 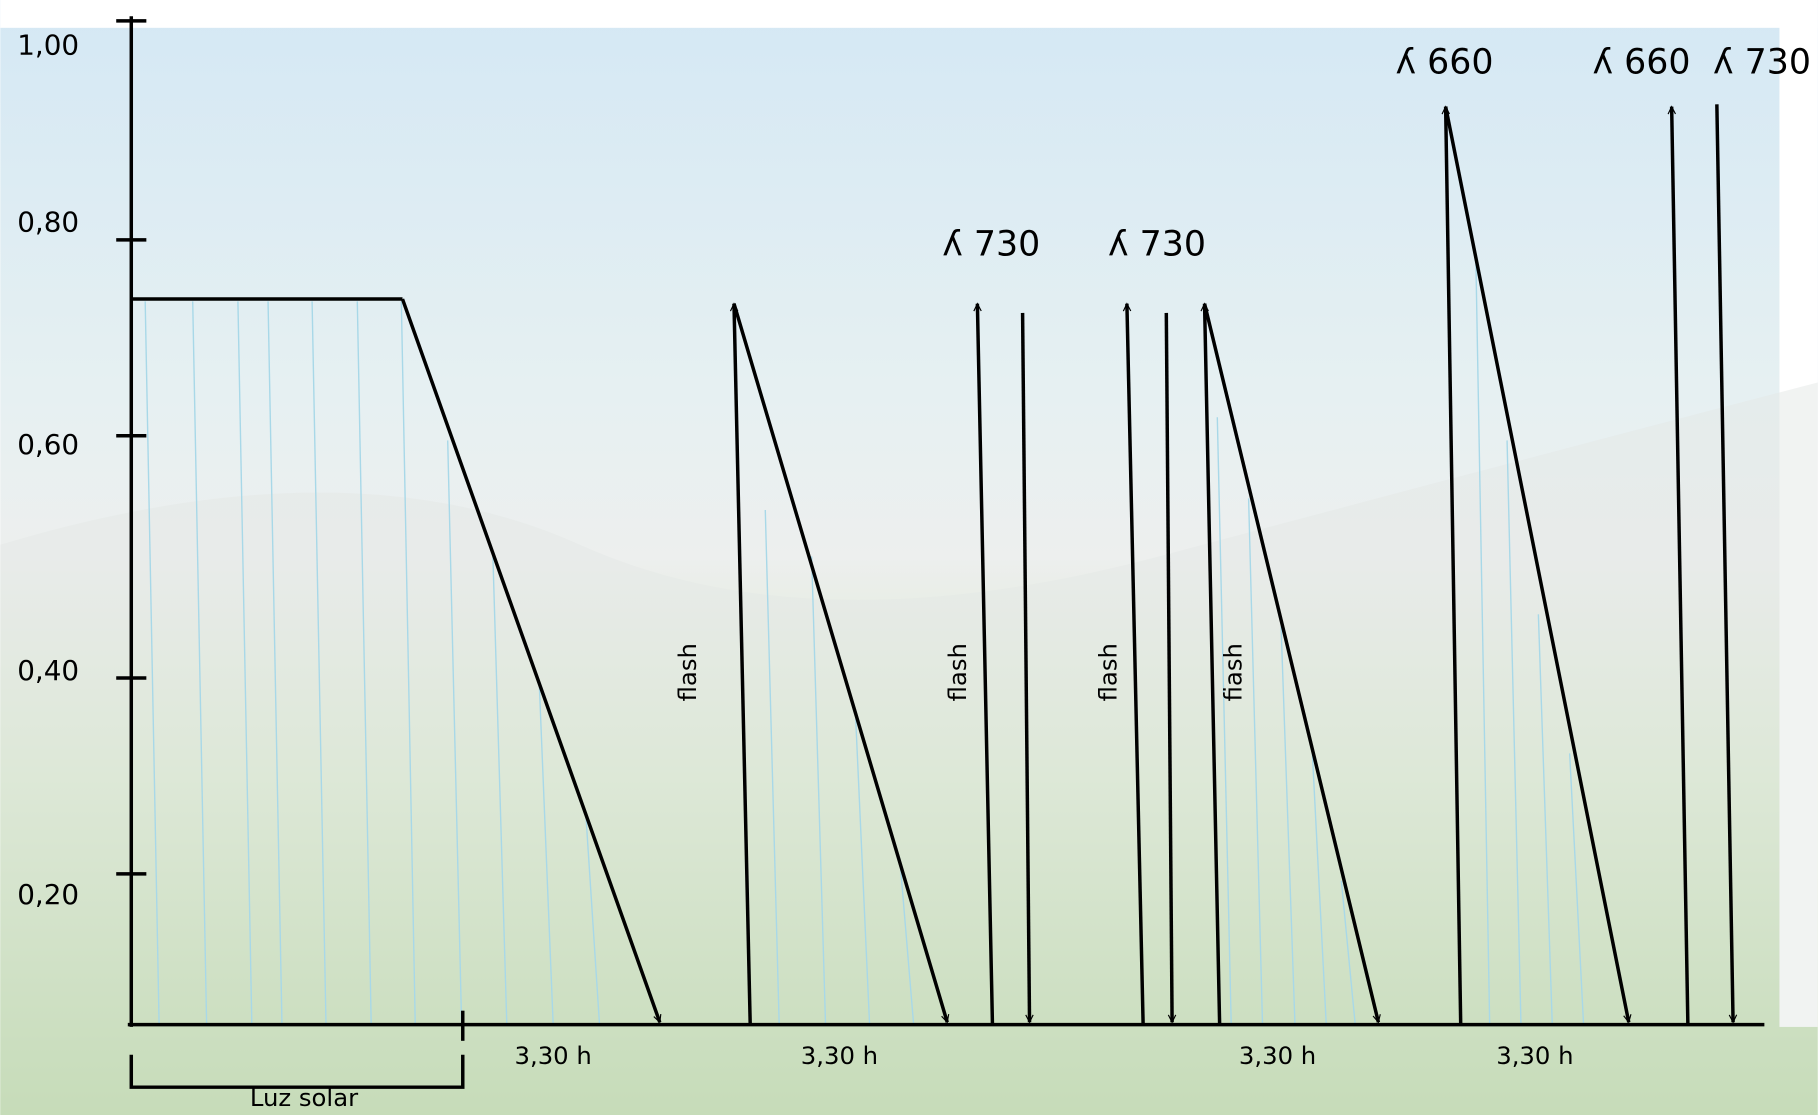 What do you see at coordinates (48, 222) in the screenshot?
I see `y-tick-label: 0,80` at bounding box center [48, 222].